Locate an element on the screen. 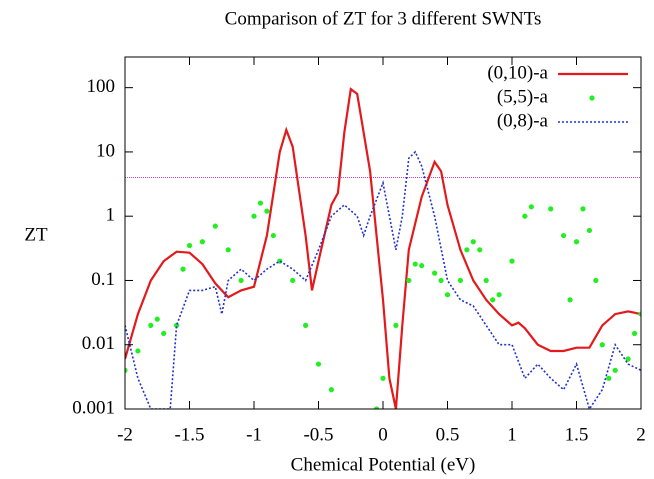  y-tick-label: 10 is located at coordinates (105, 150).